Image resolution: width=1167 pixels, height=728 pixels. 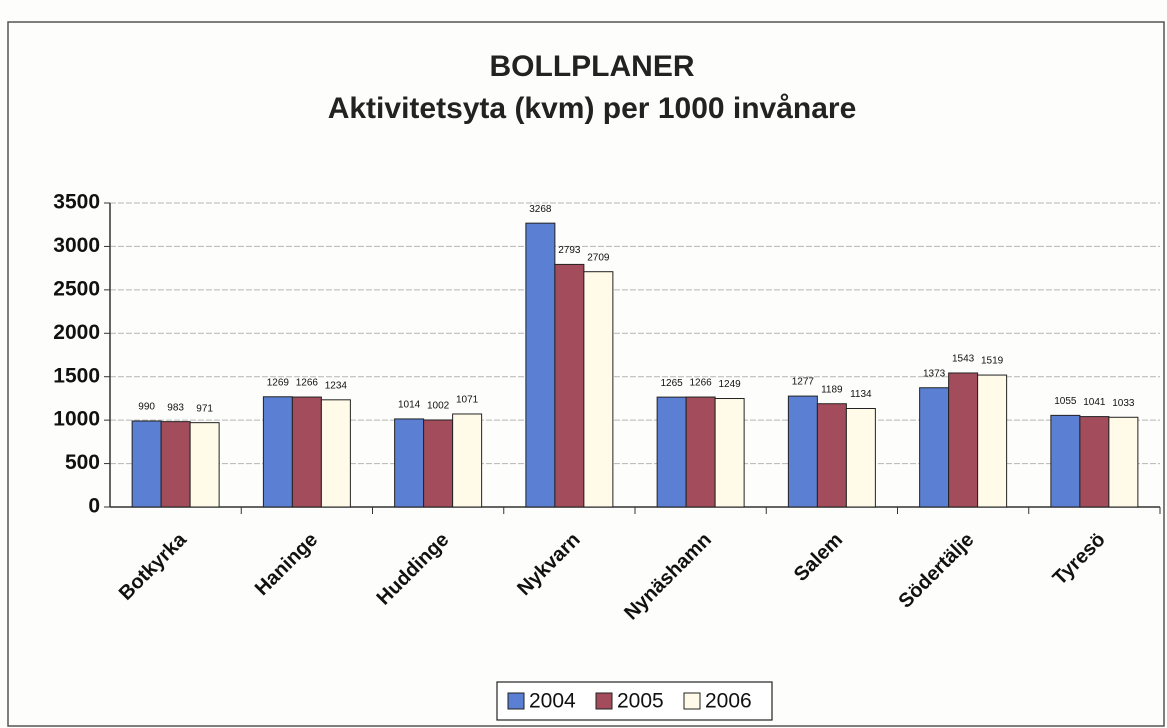 I want to click on data-label: 1033, so click(x=1123, y=403).